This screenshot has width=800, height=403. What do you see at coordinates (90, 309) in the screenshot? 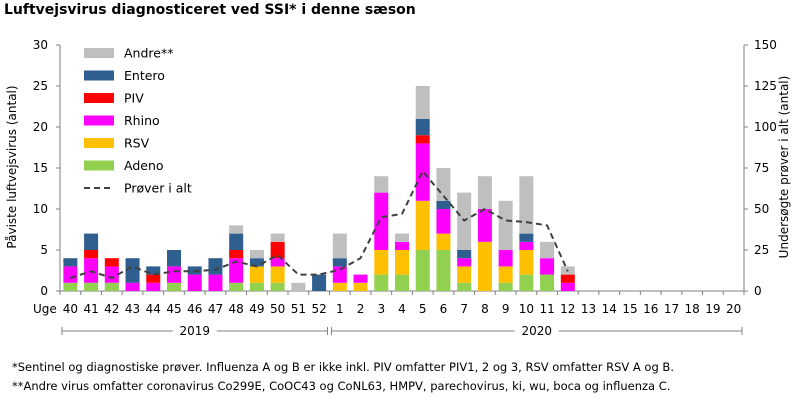
I see `x-tick-label: 41` at bounding box center [90, 309].